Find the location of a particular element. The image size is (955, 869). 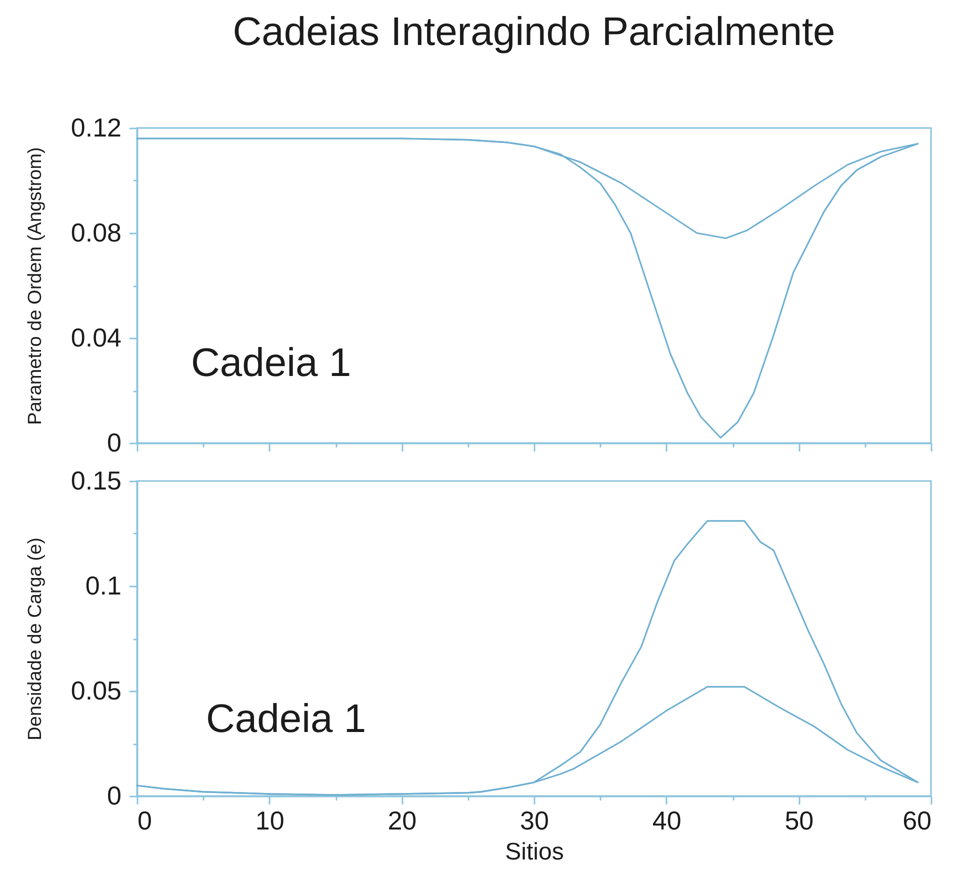

y-tick-label: 0.04 is located at coordinates (96, 337).